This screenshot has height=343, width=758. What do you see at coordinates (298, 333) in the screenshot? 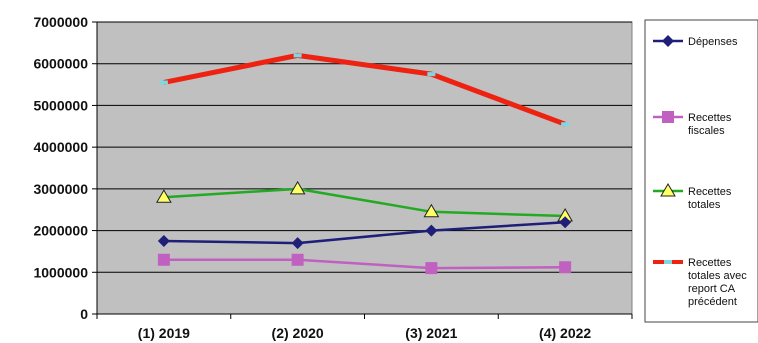
I see `x-tick-label: (2) 2020` at bounding box center [298, 333].